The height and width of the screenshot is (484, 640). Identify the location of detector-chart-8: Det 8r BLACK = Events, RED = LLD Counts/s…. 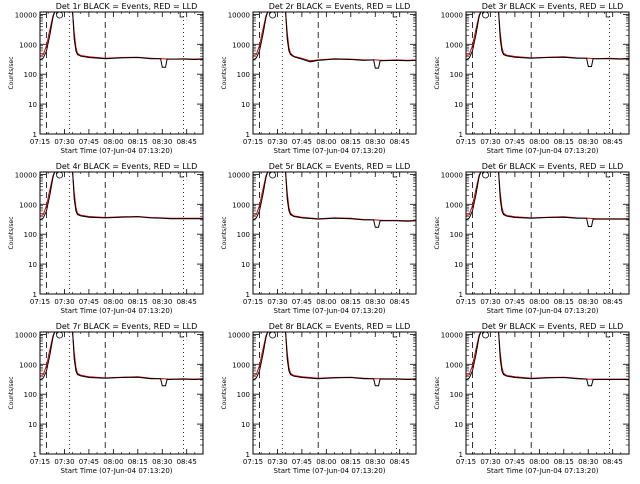
(319, 398).